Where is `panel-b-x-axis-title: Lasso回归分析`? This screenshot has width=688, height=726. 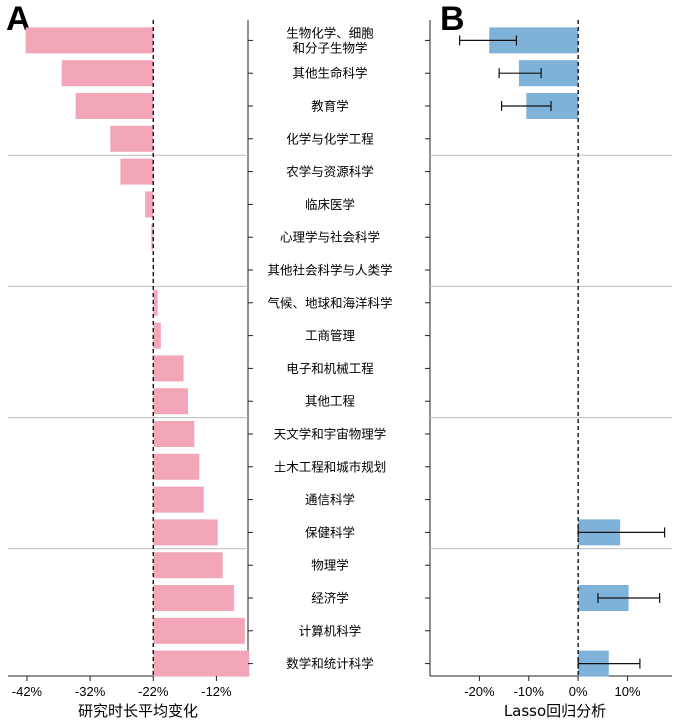 panel-b-x-axis-title: Lasso回归分析 is located at coordinates (555, 711).